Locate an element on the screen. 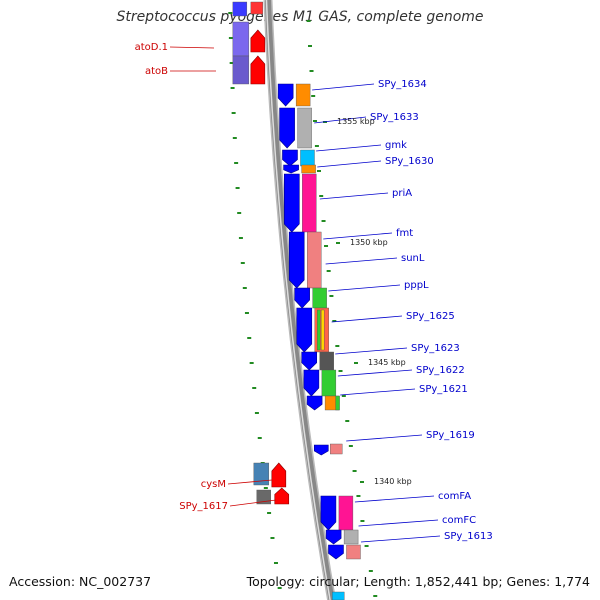 This screenshot has height=600, width=600. gene-label-spy_1621: SPy_1621 is located at coordinates (443, 389).